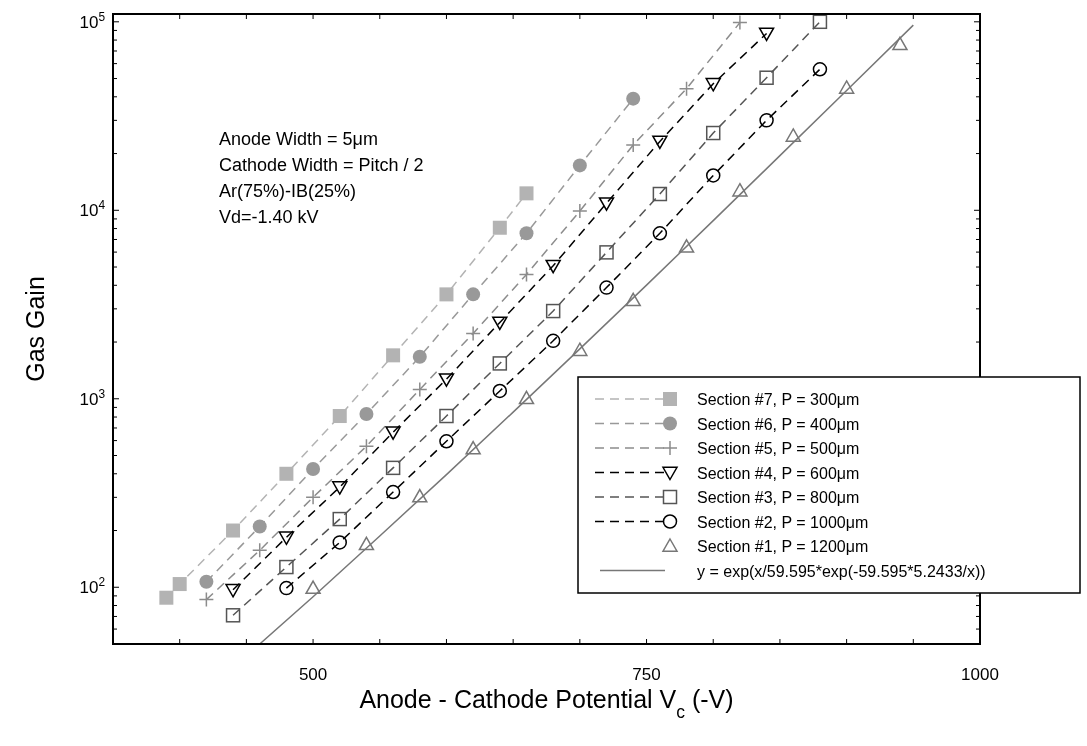 This screenshot has height=746, width=1087. What do you see at coordinates (92, 586) in the screenshot?
I see `y-tick-label: 10$^{2}$` at bounding box center [92, 586].